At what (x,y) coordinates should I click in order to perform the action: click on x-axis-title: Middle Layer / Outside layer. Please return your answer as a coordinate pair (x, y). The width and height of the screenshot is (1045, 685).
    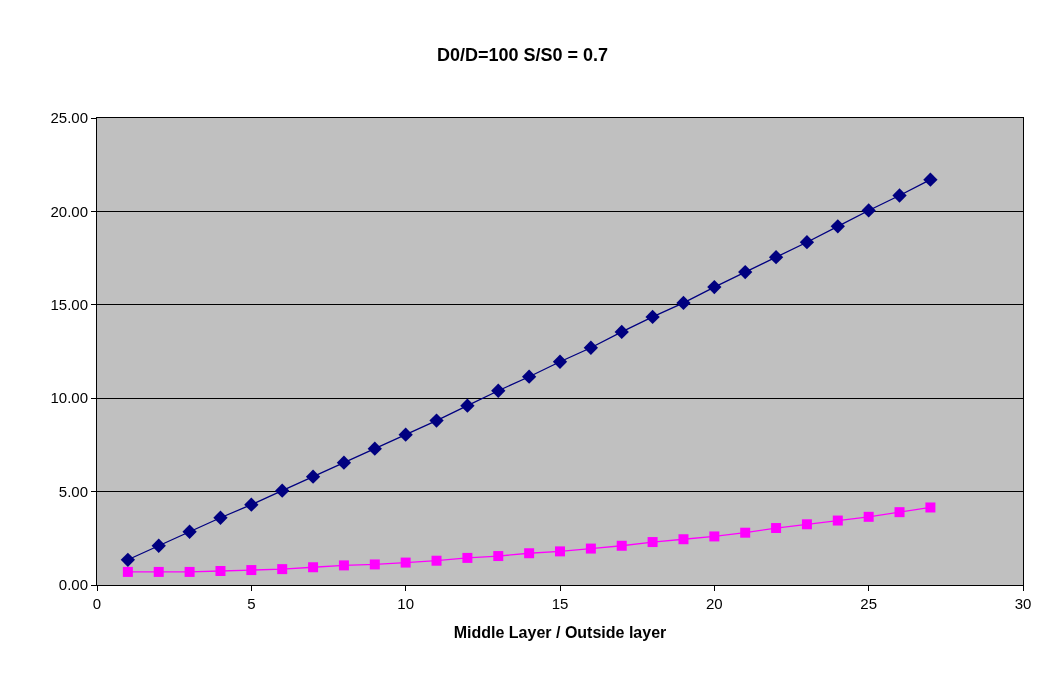
    Looking at the image, I should click on (560, 632).